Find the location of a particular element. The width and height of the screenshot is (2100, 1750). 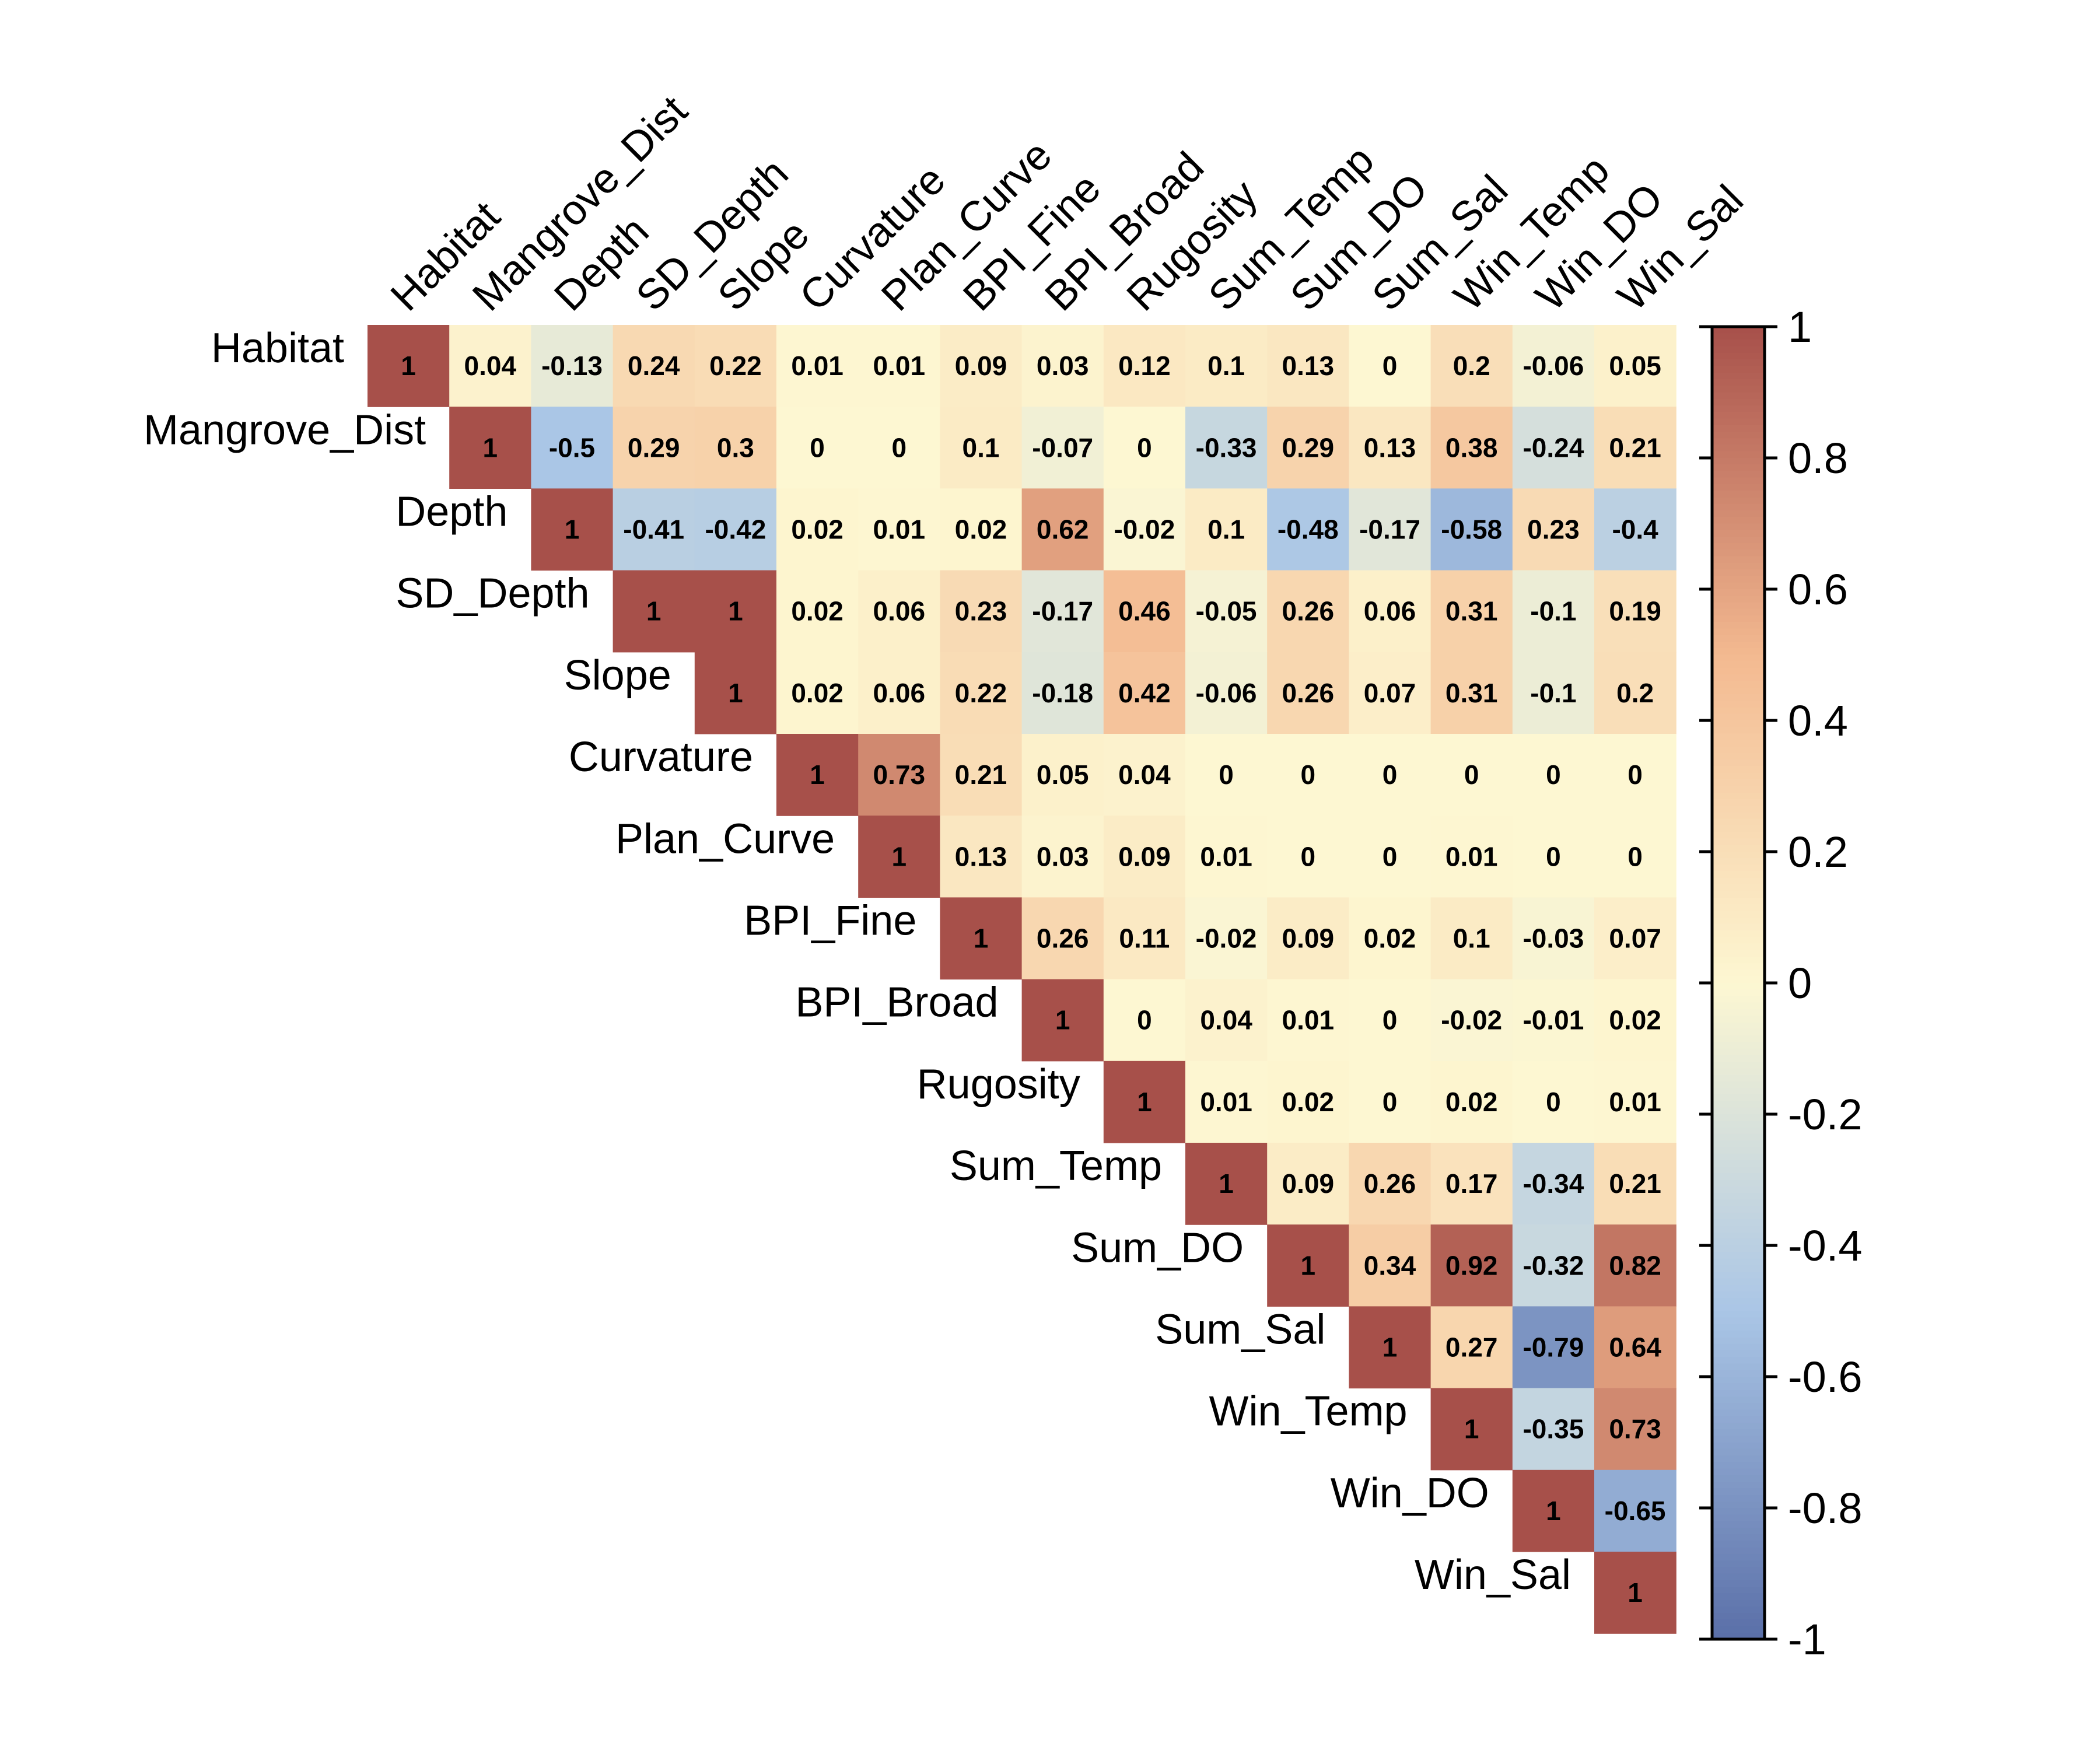

cell-value-label: 0.21 is located at coordinates (1635, 447).